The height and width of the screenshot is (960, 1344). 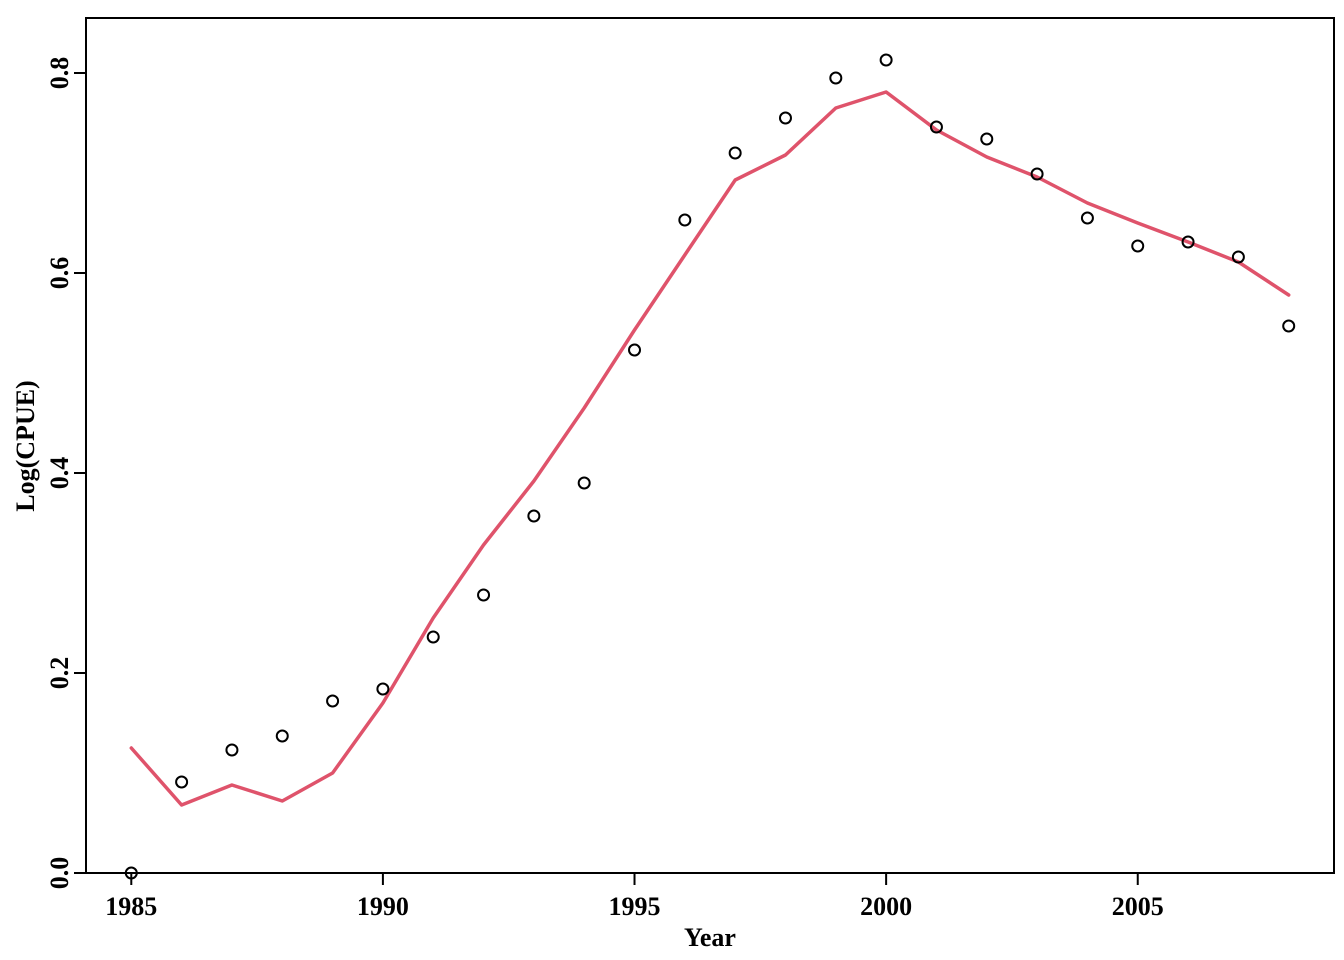 I want to click on x-axis-title: Year, so click(x=710, y=937).